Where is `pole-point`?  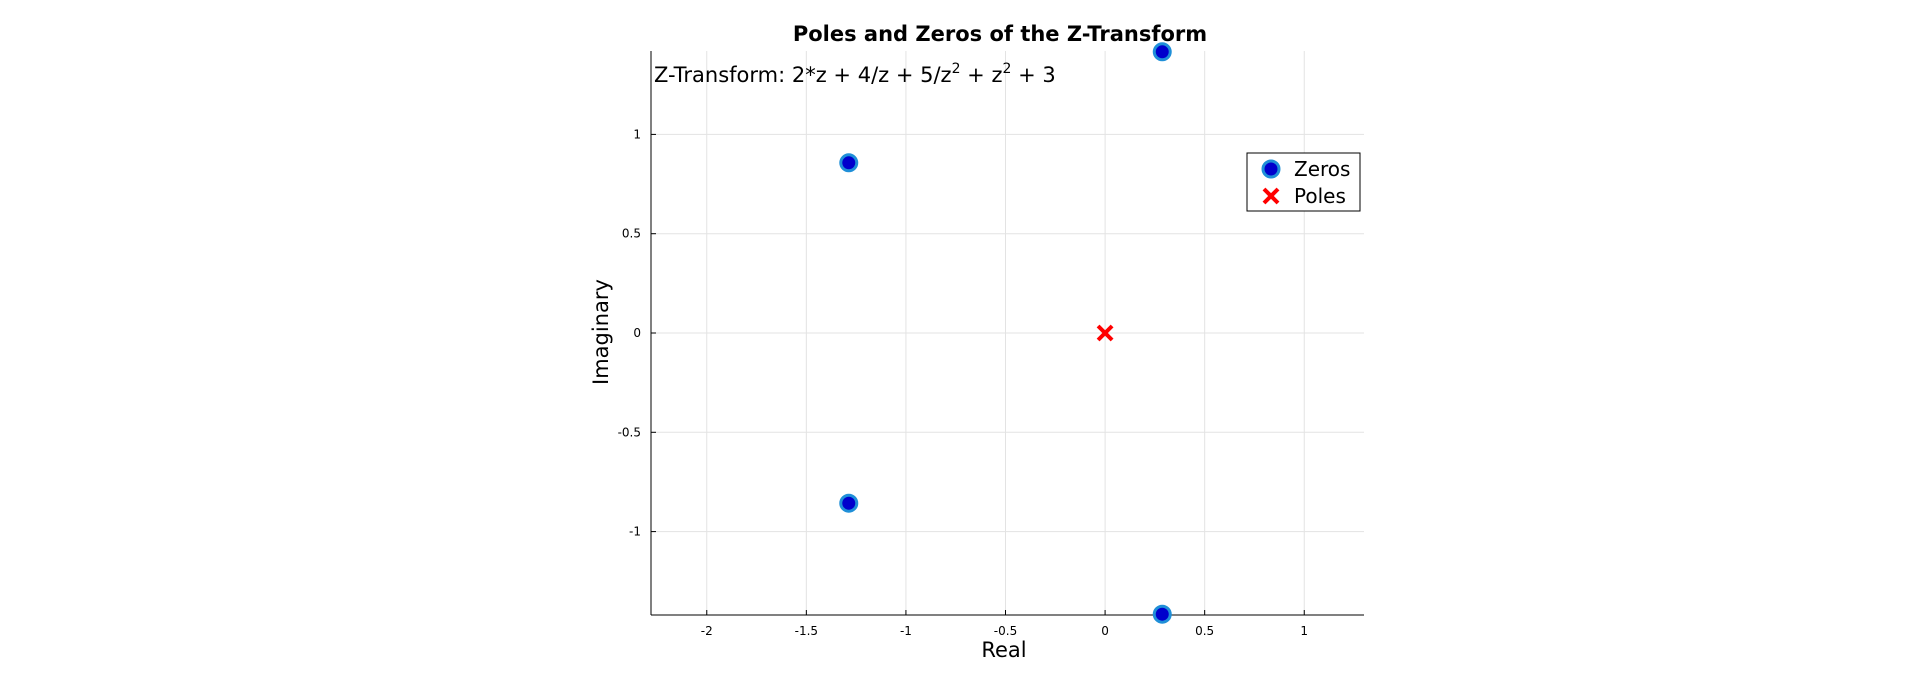 pole-point is located at coordinates (1105, 333).